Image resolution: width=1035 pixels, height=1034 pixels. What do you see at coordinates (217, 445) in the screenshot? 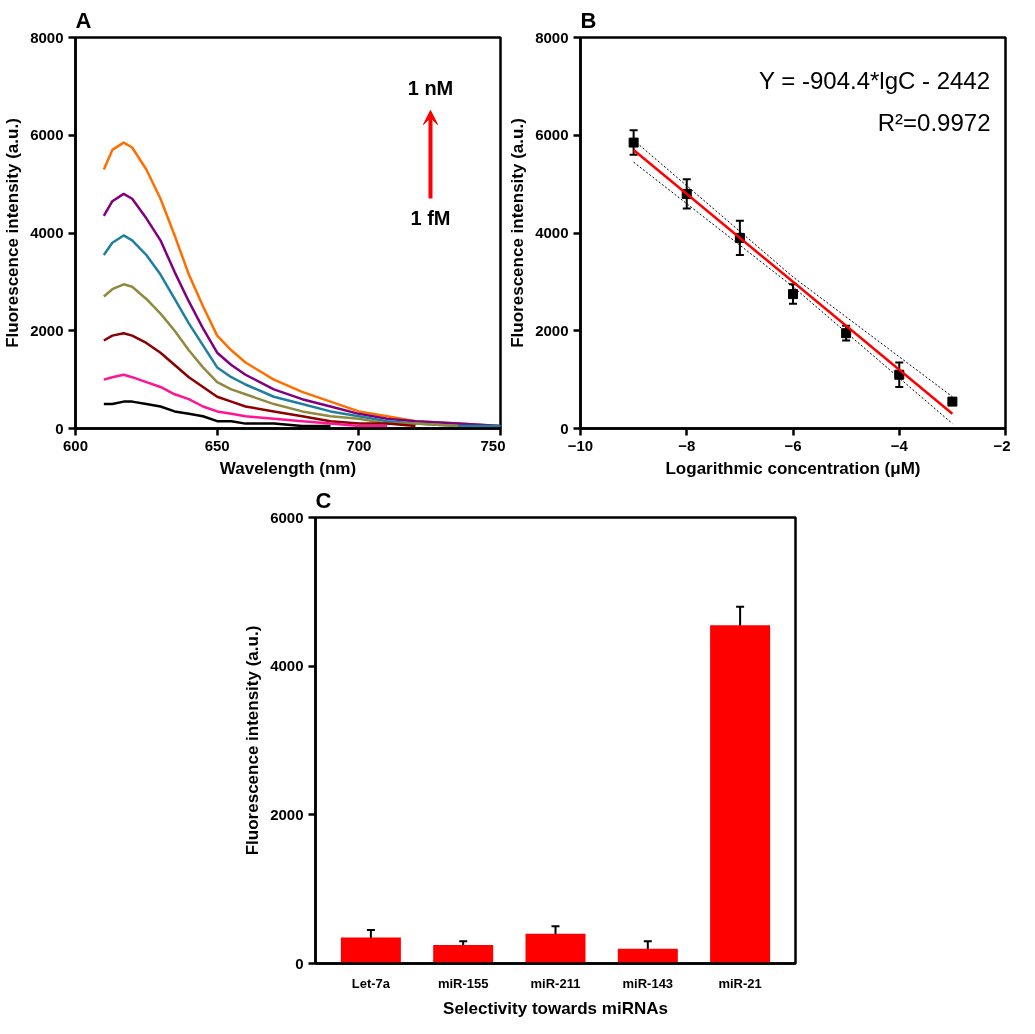
I see `x-tick-label: 650` at bounding box center [217, 445].